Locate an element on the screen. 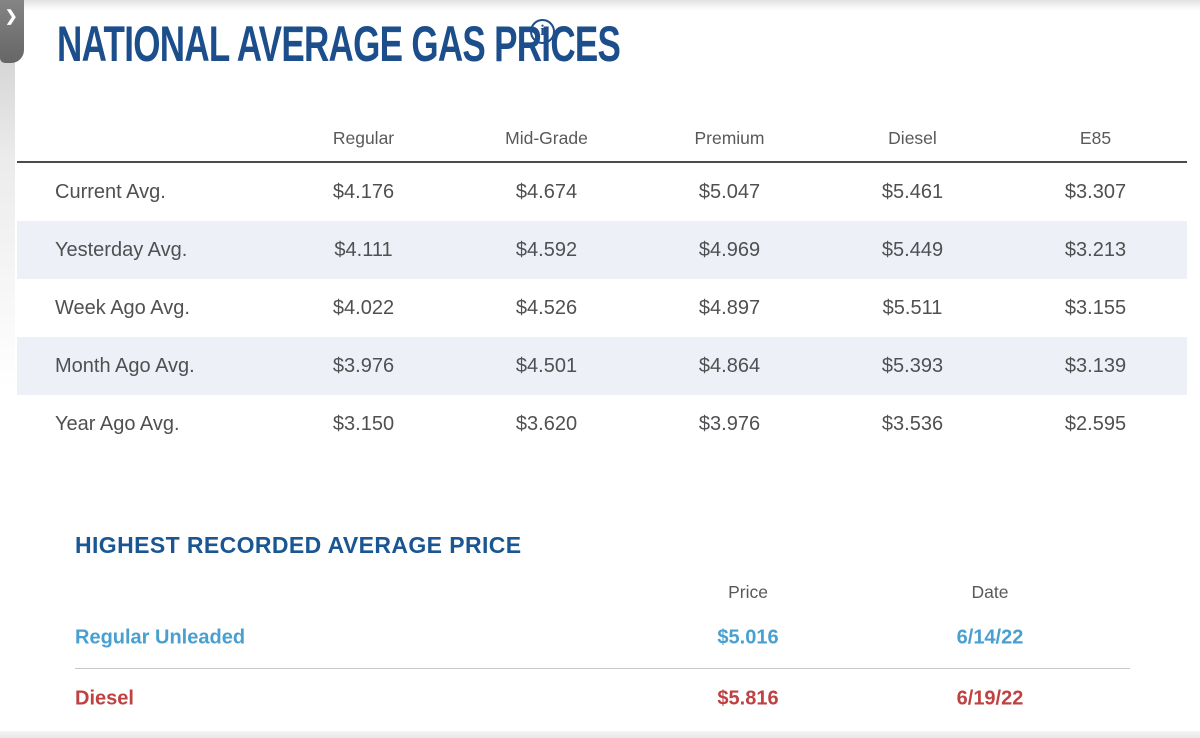 Image resolution: width=1200 pixels, height=738 pixels. price-cell: $4.592 is located at coordinates (546, 249).